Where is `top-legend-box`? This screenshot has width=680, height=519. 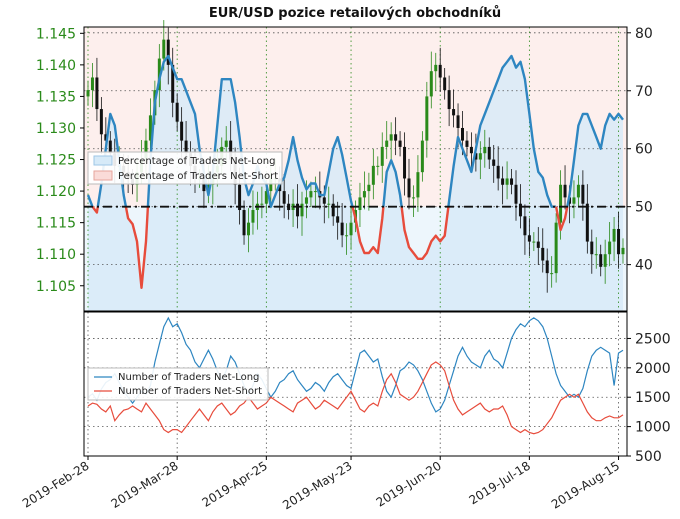 top-legend-box is located at coordinates (185, 168).